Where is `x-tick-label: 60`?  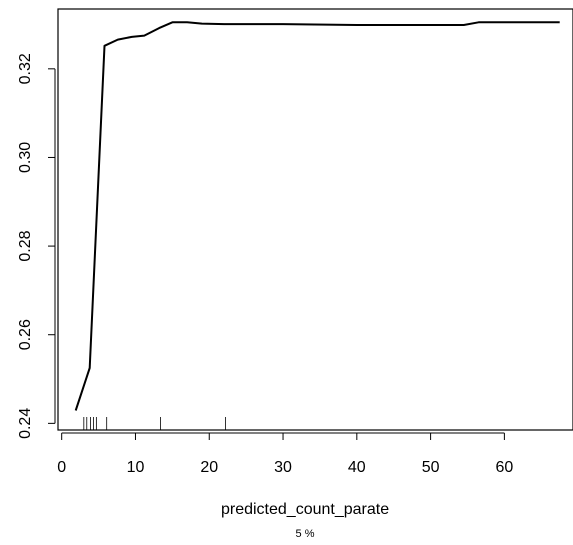
x-tick-label: 60 is located at coordinates (504, 467).